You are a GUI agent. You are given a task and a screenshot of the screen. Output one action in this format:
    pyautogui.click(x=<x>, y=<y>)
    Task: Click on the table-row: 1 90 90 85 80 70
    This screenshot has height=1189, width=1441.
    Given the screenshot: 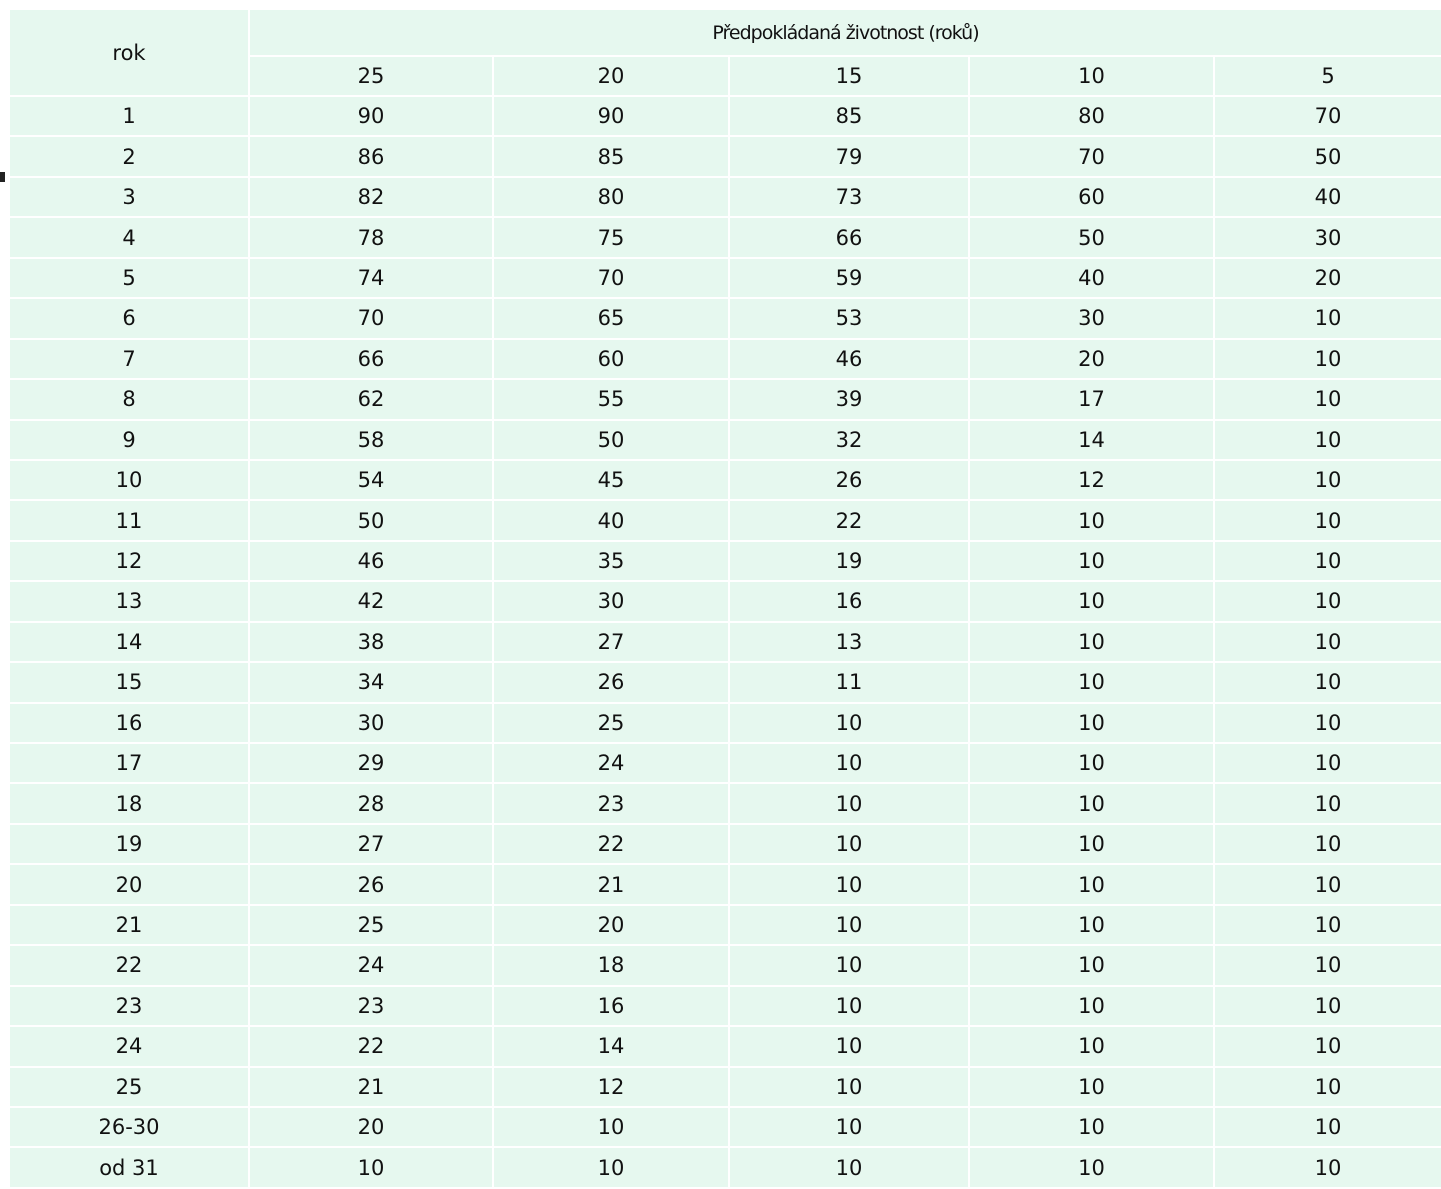 What is the action you would take?
    pyautogui.click(x=724, y=116)
    